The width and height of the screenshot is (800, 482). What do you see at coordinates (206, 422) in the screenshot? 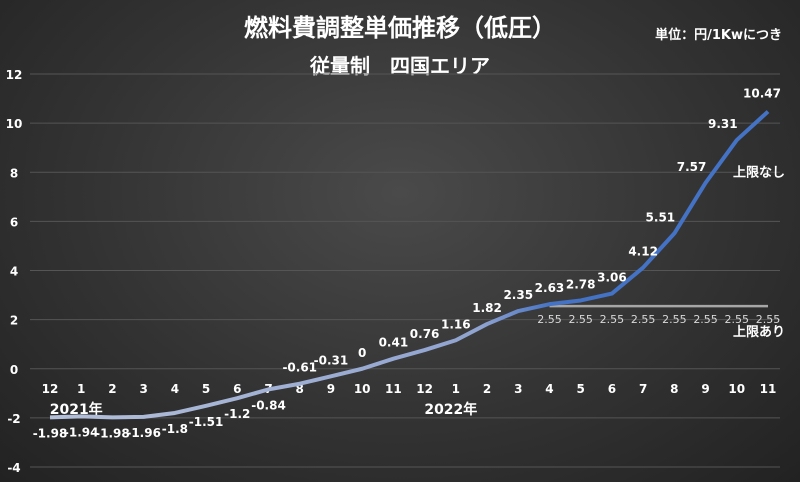
I see `data-label-uncapped: -1.51` at bounding box center [206, 422].